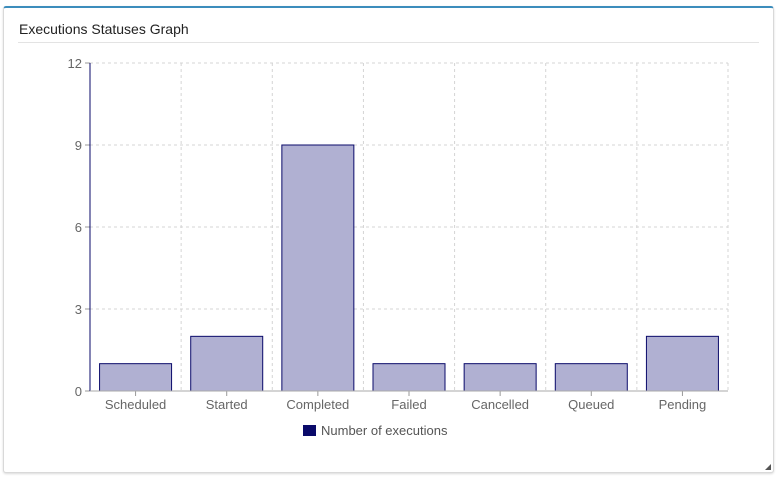  Describe the element at coordinates (500, 377) in the screenshot. I see `bar-cancelled` at that location.